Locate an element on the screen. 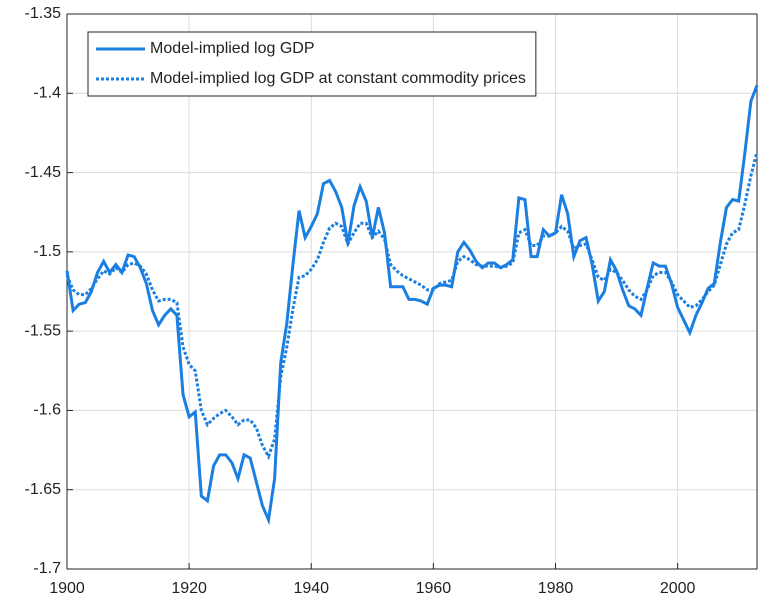 This screenshot has width=759, height=605. y-tick-label: -1.35 is located at coordinates (43, 13).